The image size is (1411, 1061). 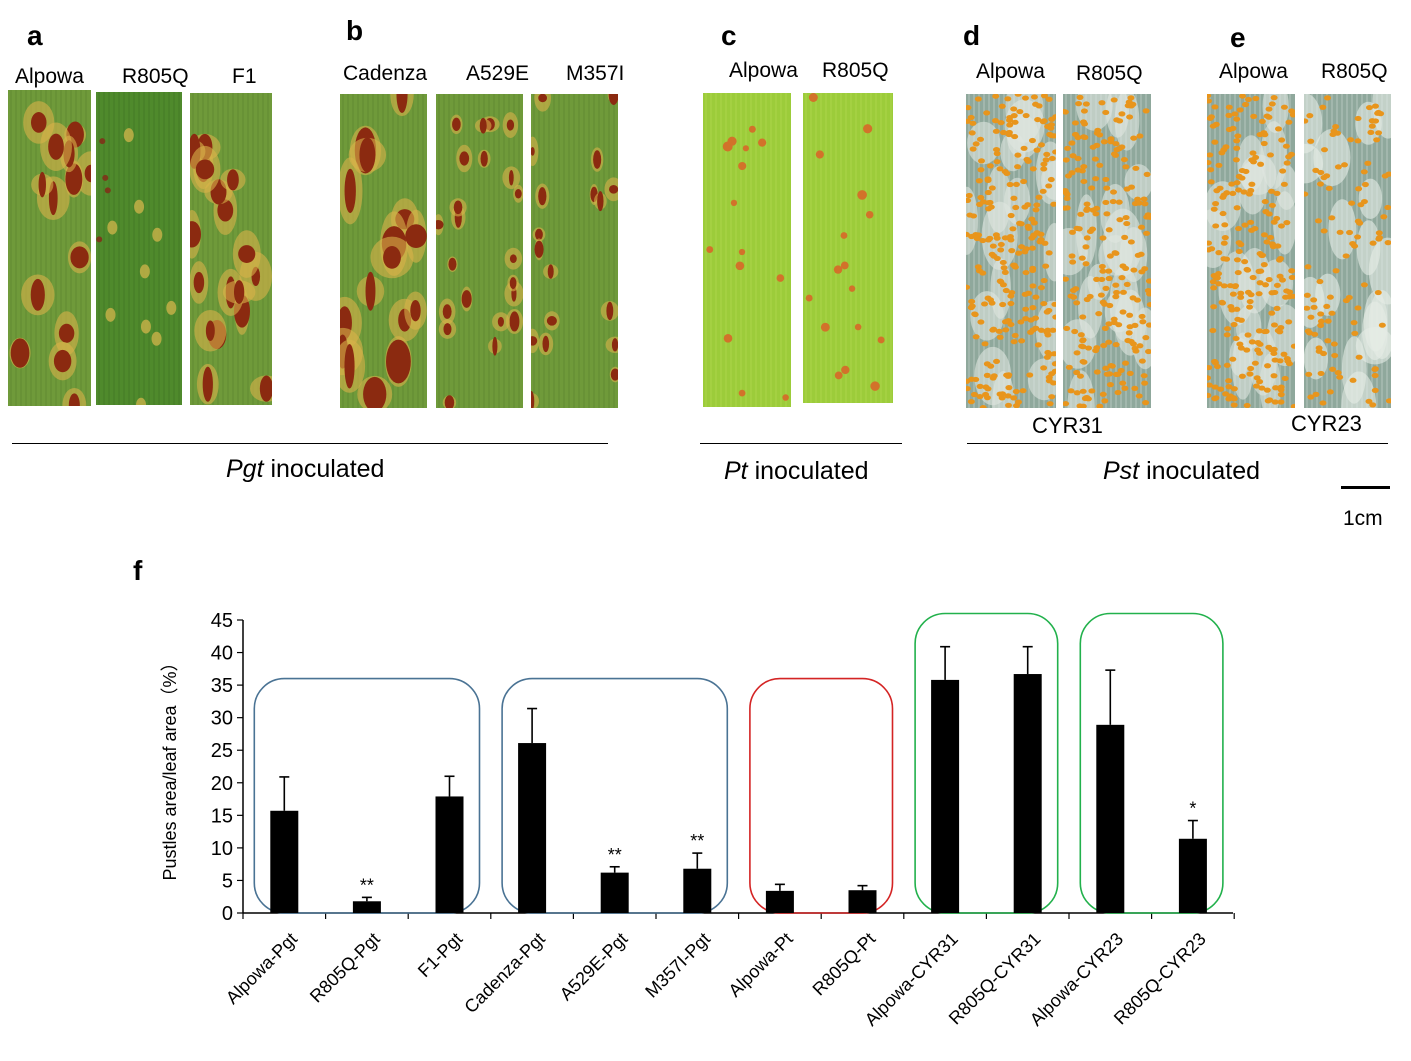 I want to click on y-tick-label: 10, so click(x=222, y=849).